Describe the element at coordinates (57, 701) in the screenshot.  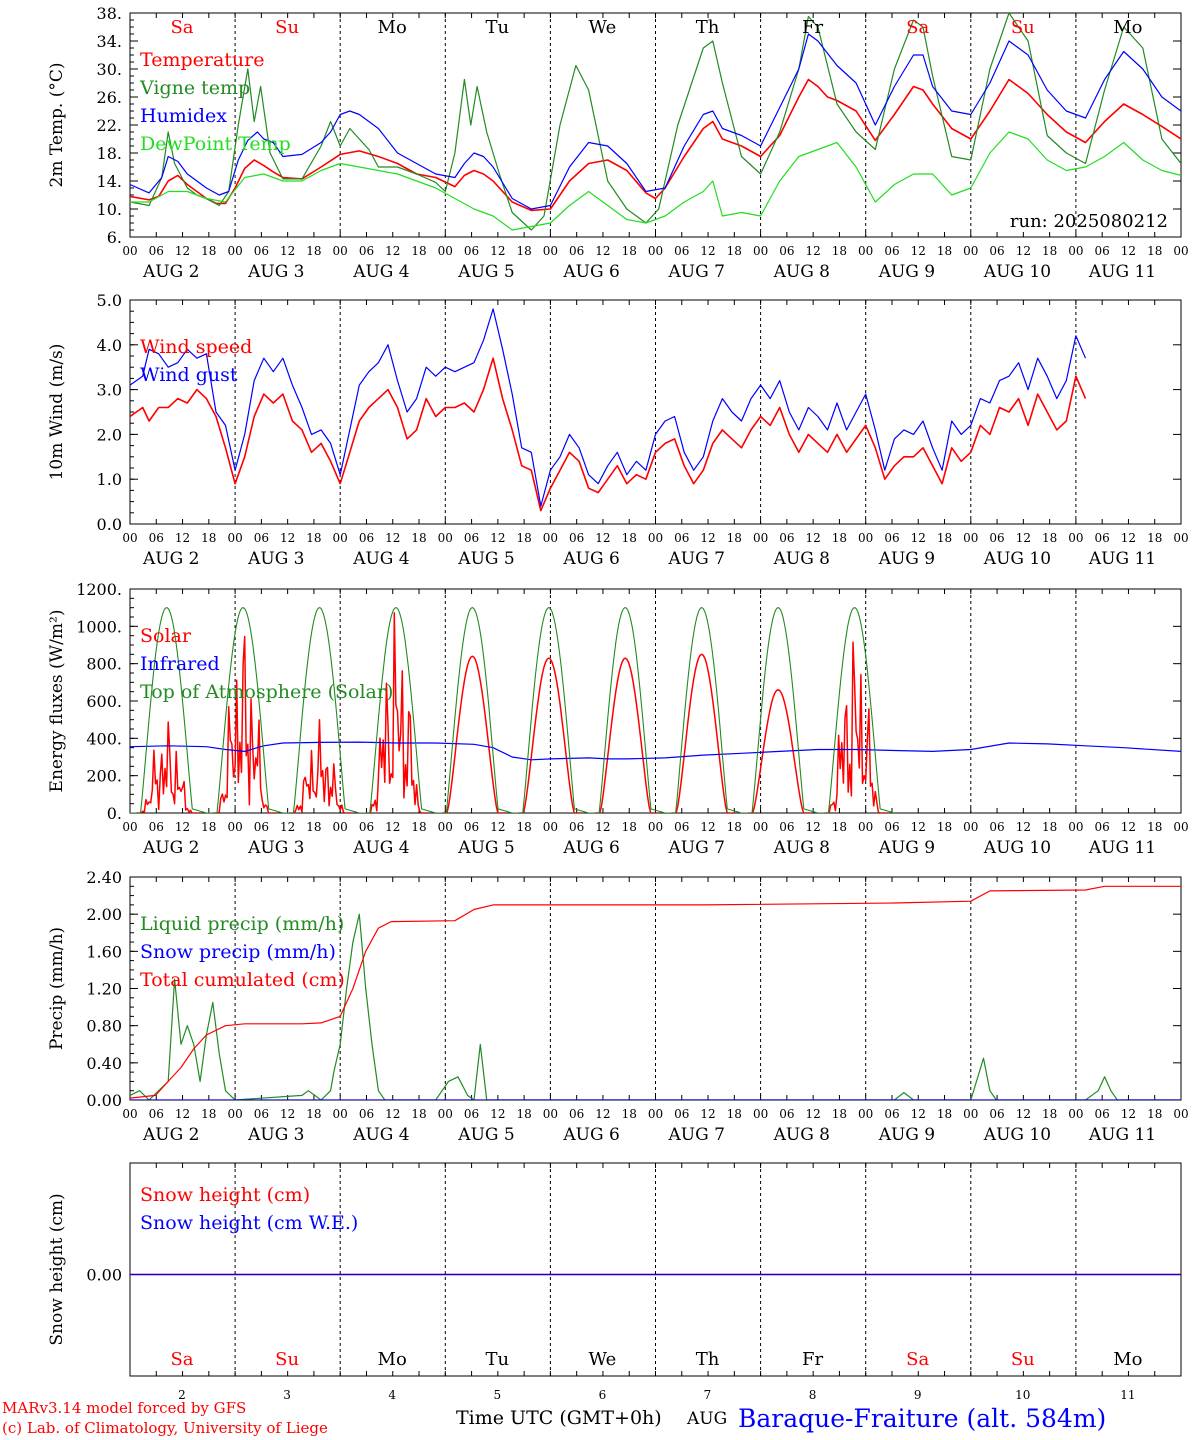
I see `y-axis-label: Energy fluxes (W/m²)` at that location.